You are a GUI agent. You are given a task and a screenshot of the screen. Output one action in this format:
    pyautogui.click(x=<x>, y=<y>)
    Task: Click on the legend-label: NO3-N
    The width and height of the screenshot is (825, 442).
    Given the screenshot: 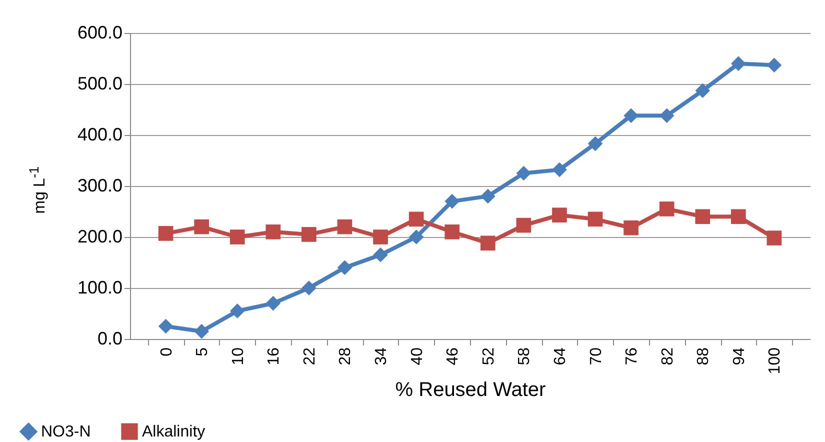 What is the action you would take?
    pyautogui.click(x=66, y=432)
    